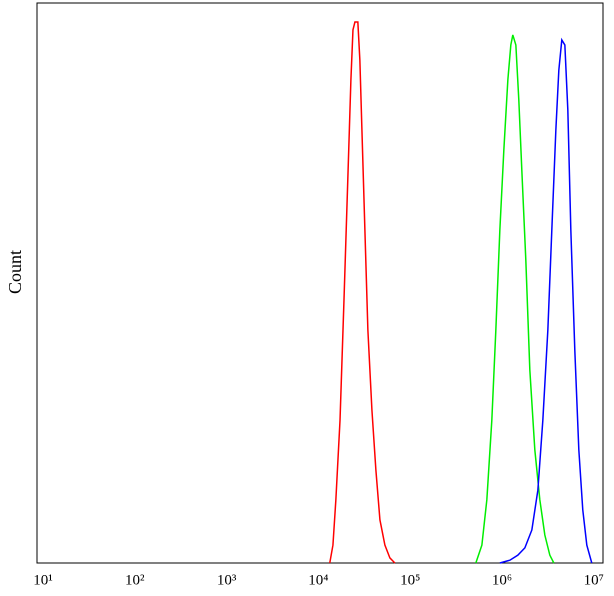 The height and width of the screenshot is (596, 614). I want to click on x-tick-label: 10⁷, so click(594, 580).